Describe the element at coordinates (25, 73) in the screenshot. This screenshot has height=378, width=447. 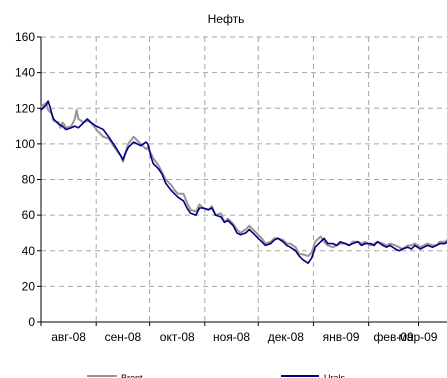
I see `y-tick-label: 140` at that location.